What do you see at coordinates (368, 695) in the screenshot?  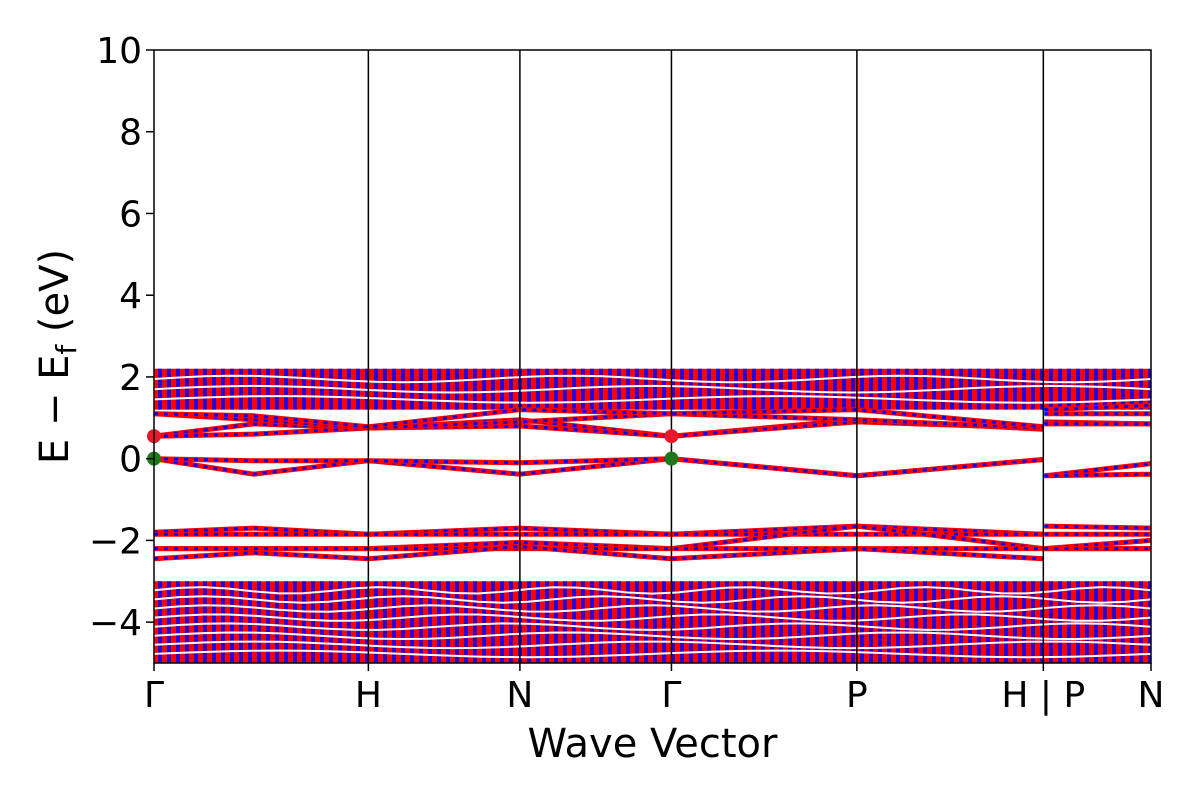 I see `x-tick-label: H` at bounding box center [368, 695].